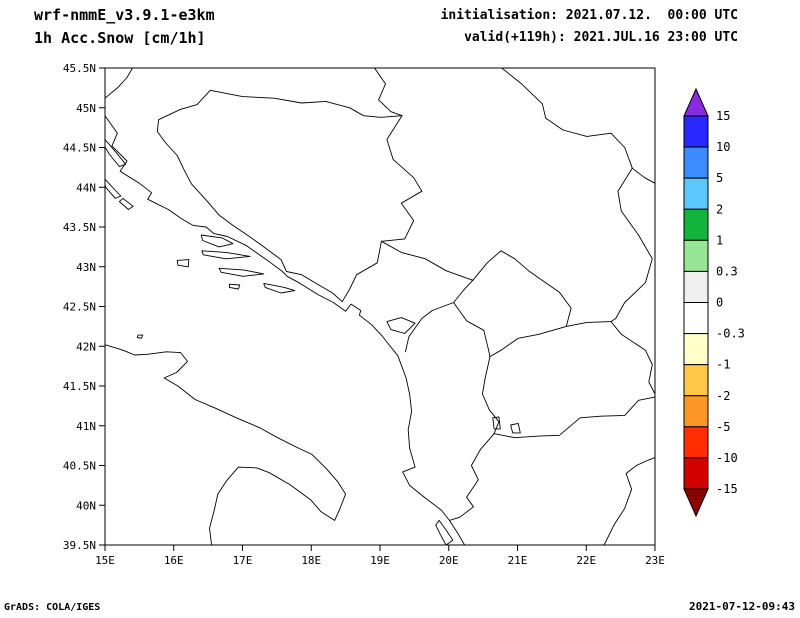  What do you see at coordinates (52, 607) in the screenshot?
I see `grads-credit: GrADS: COLA/IGES` at bounding box center [52, 607].